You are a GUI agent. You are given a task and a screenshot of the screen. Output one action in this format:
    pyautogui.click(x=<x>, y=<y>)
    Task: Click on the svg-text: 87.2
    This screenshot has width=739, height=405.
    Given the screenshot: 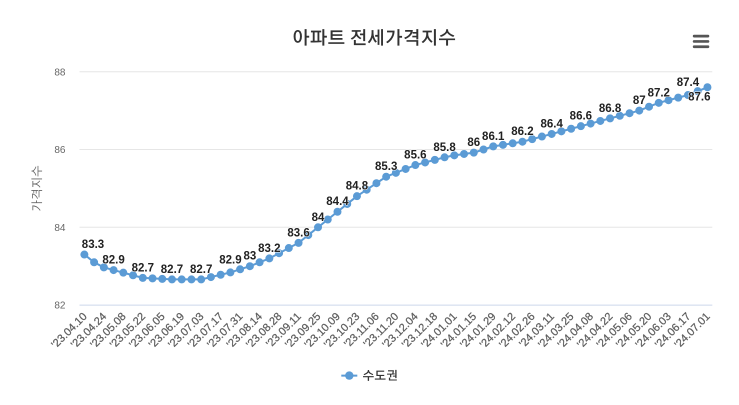 What is the action you would take?
    pyautogui.click(x=659, y=93)
    